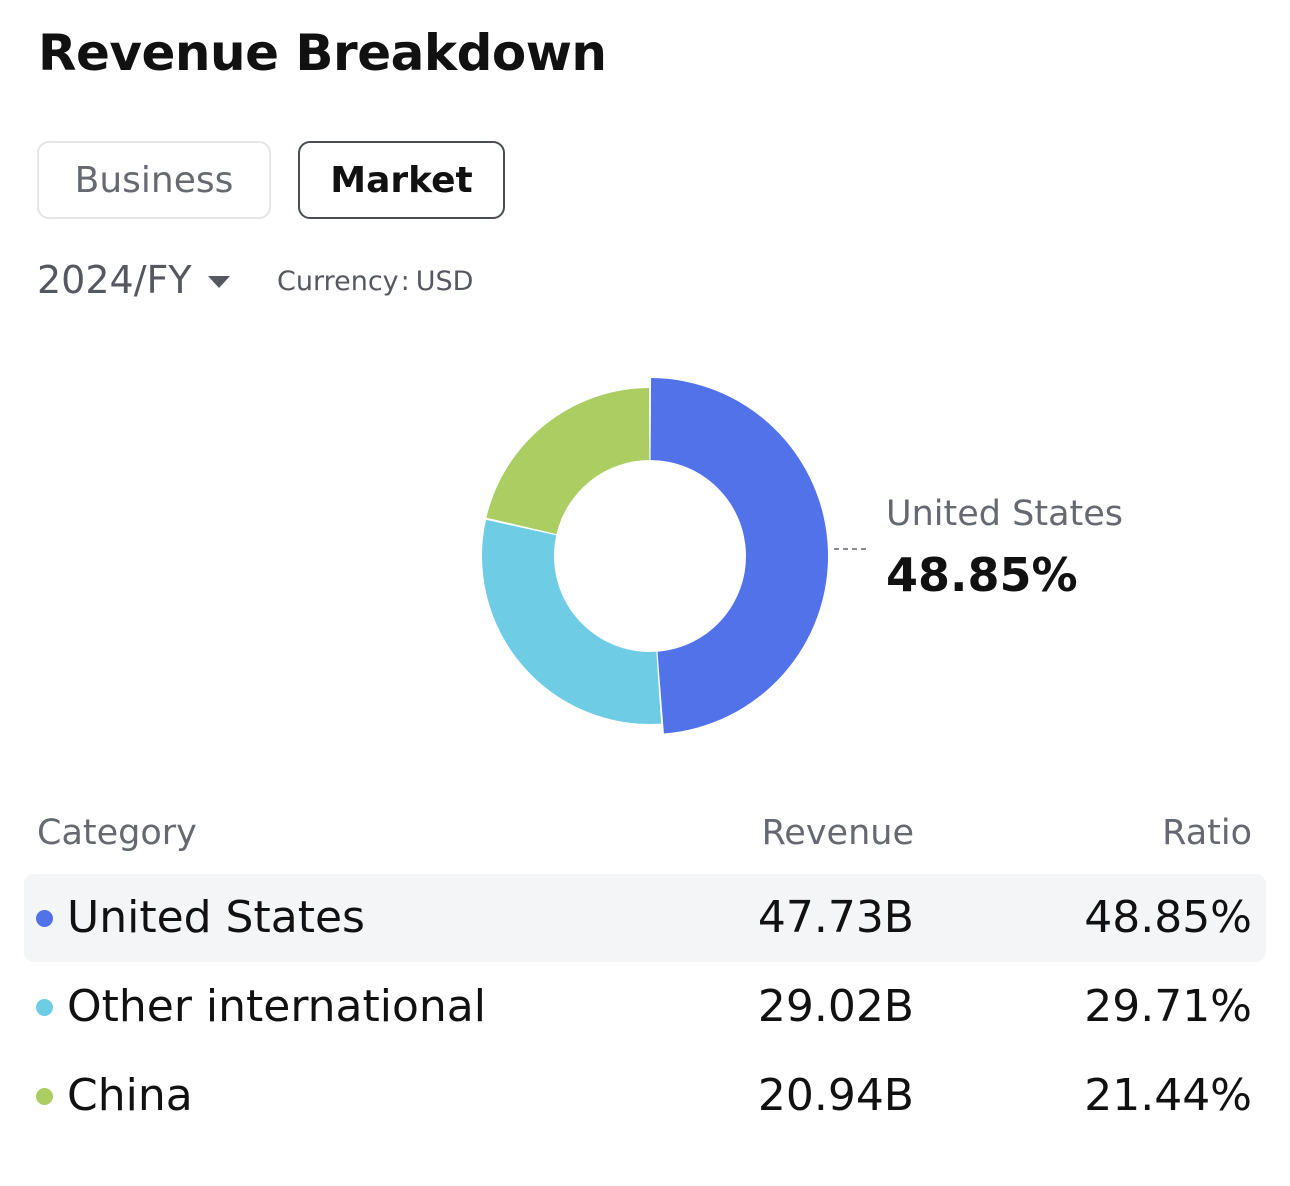 The height and width of the screenshot is (1186, 1290). Describe the element at coordinates (218, 282) in the screenshot. I see `caret-down-icon` at that location.